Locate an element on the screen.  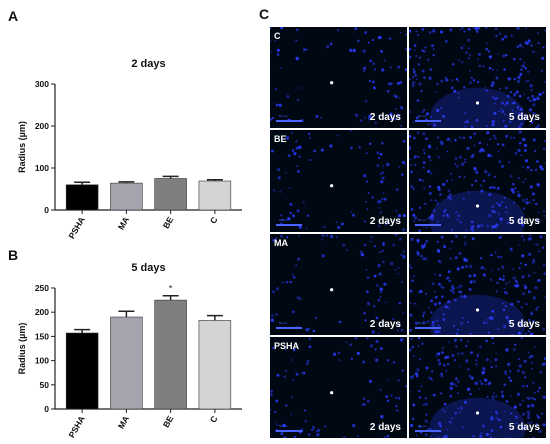
micrograph-psha-2d: PSHA 2 days 50 µm is located at coordinates (338, 387).